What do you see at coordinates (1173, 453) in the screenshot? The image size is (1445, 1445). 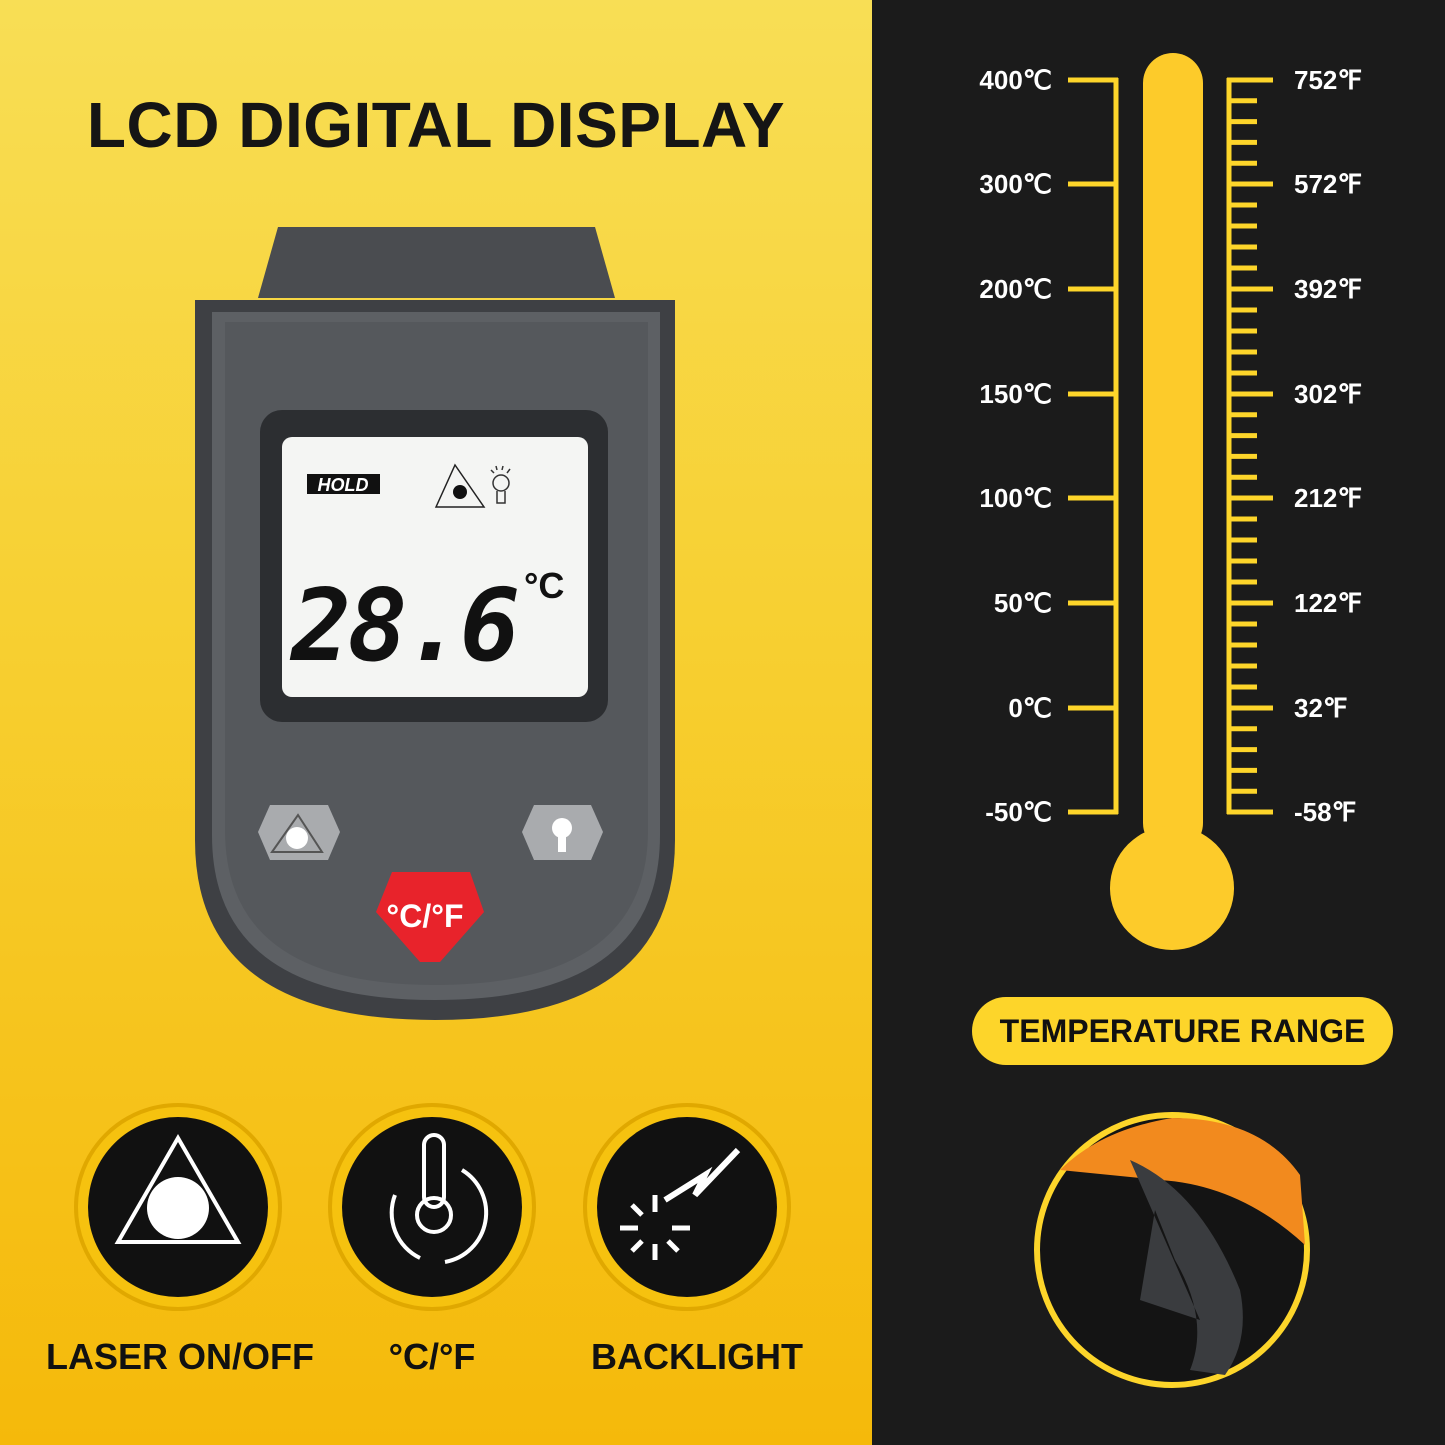 I see `thermometer-tube` at bounding box center [1173, 453].